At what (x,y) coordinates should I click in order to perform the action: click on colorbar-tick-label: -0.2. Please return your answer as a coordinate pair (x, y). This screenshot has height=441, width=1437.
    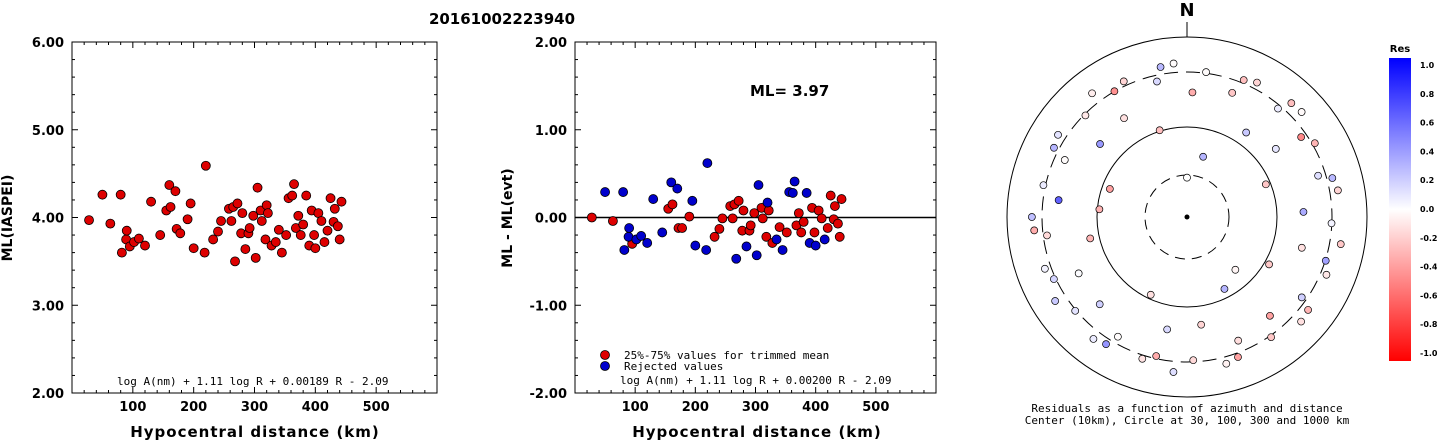
    Looking at the image, I should click on (1428, 238).